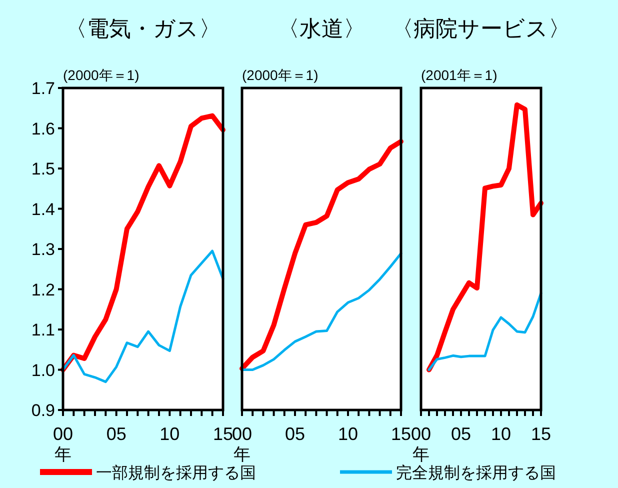 The width and height of the screenshot is (618, 488). Describe the element at coordinates (476, 473) in the screenshot. I see `legend-label: 完全規制を採用する国` at that location.